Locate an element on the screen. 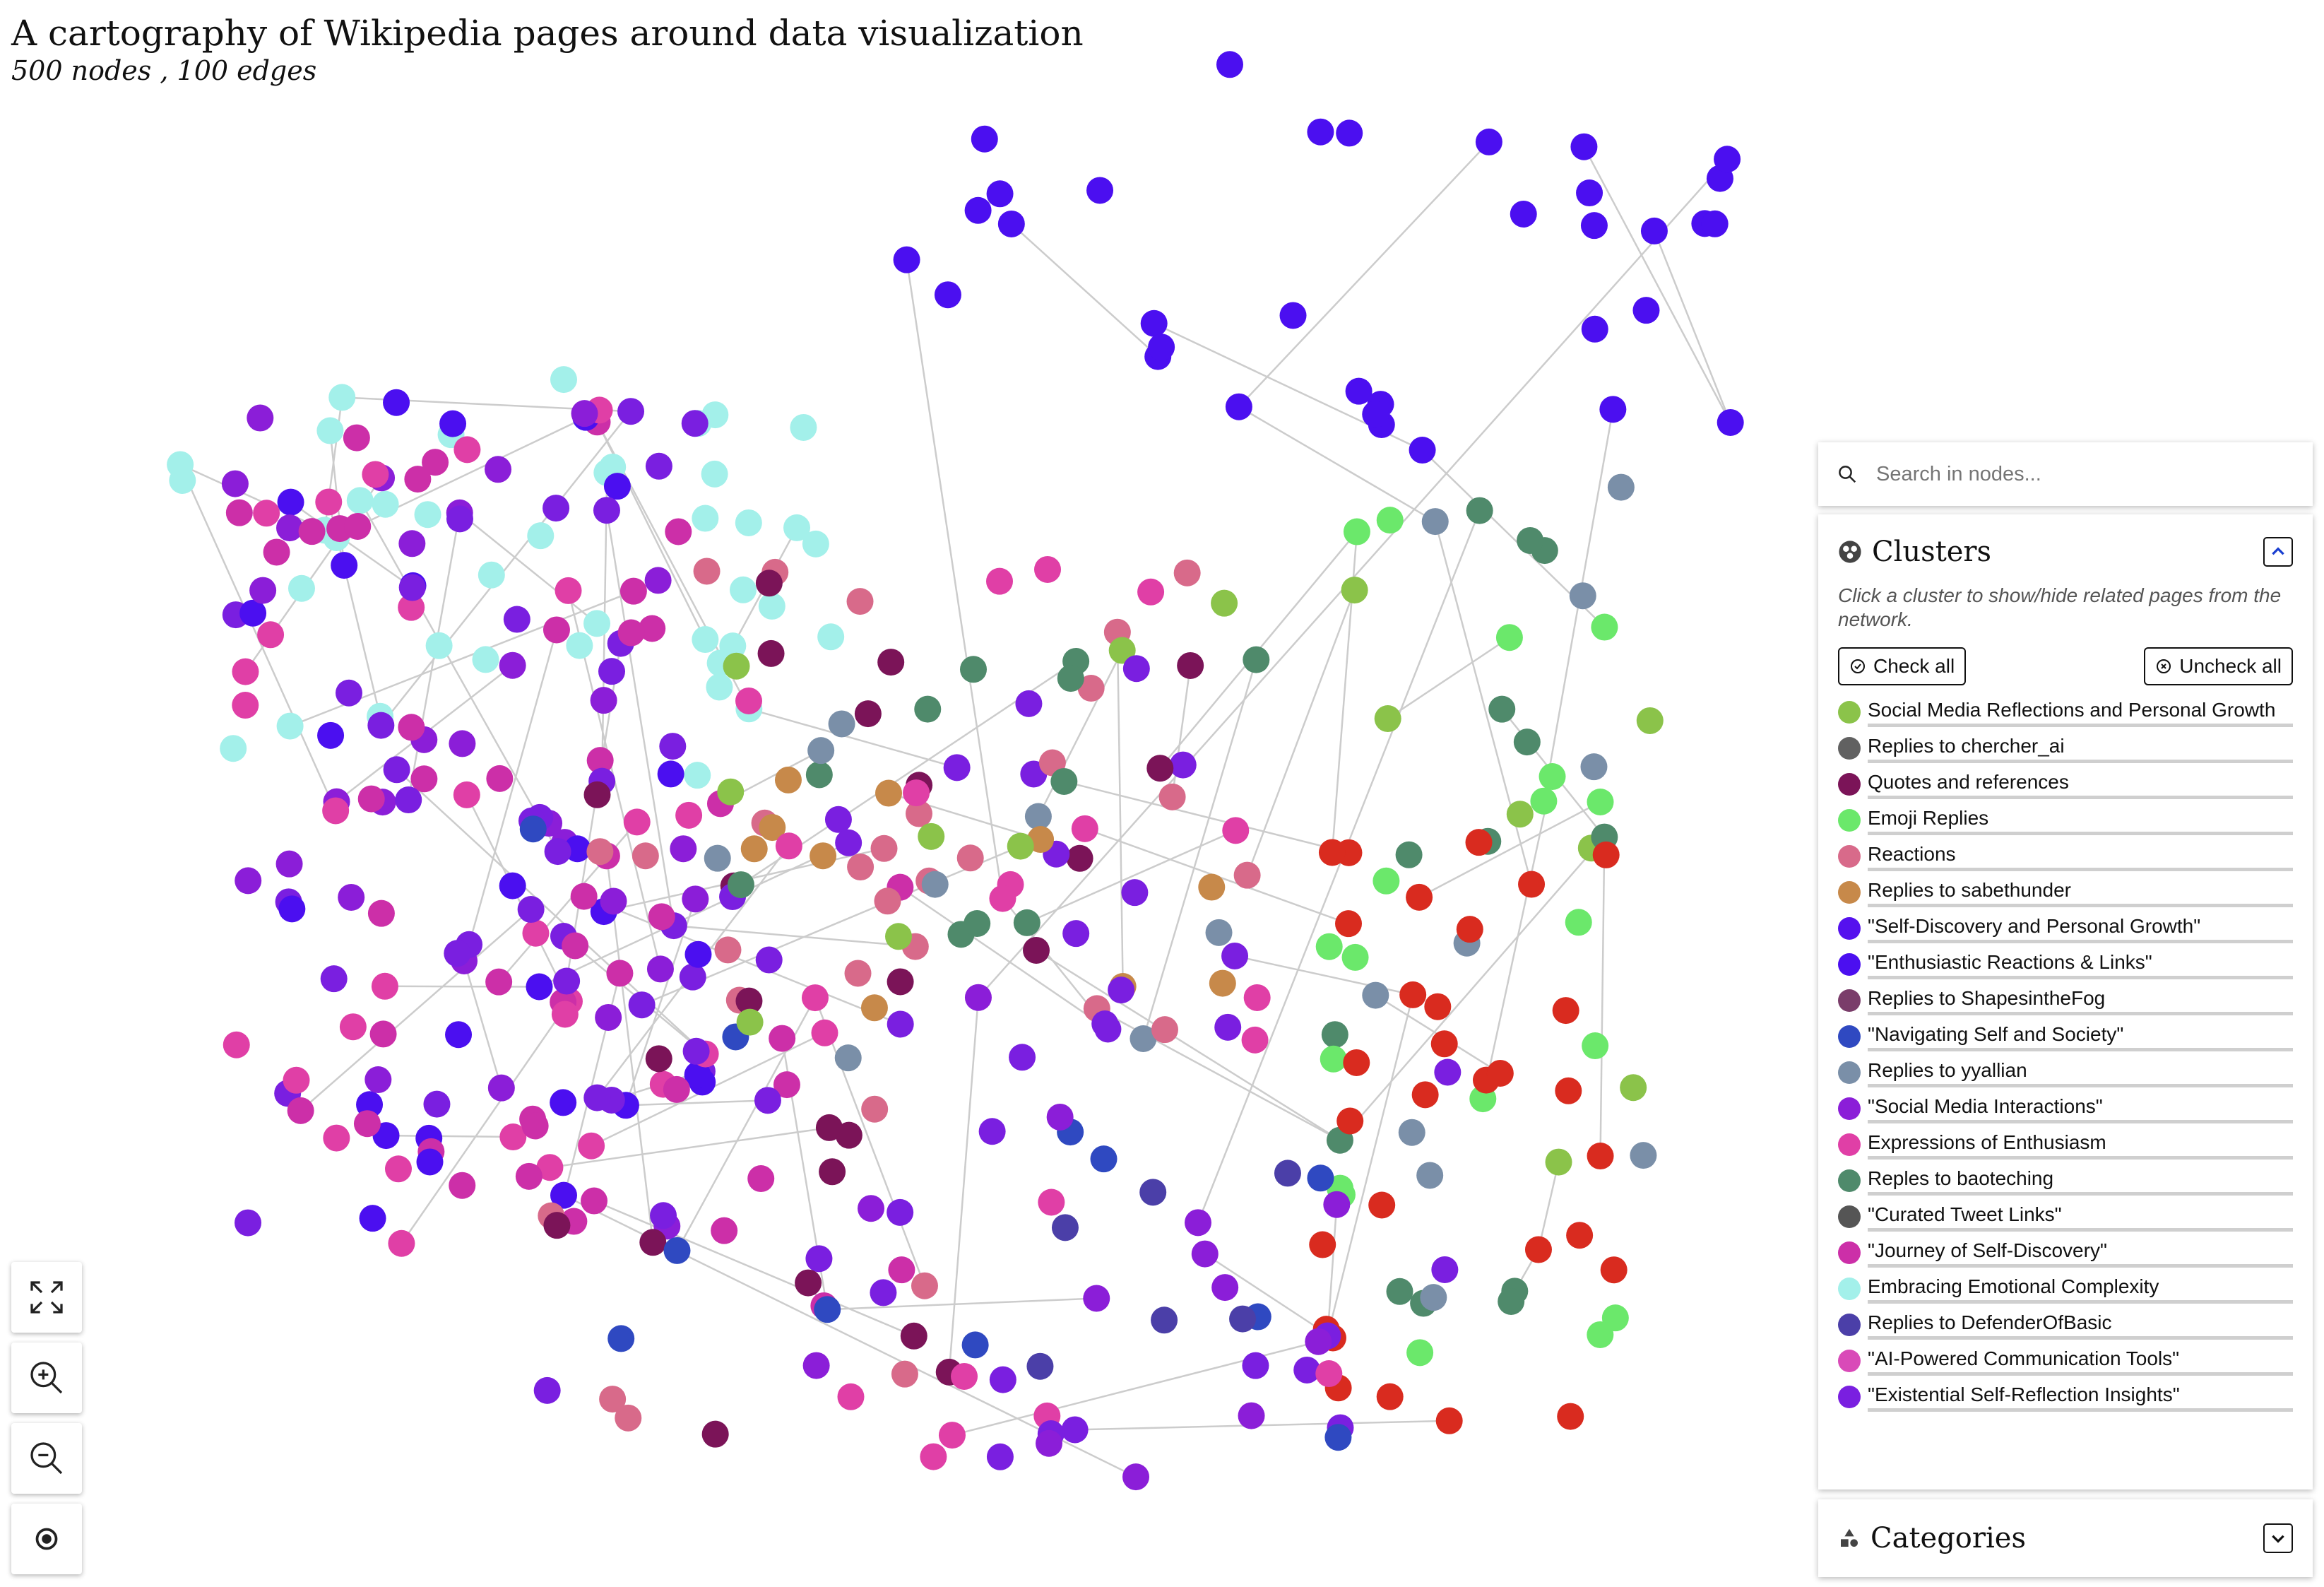  cluster-item: "AI-Powered Communication Tools" is located at coordinates (2065, 1361).